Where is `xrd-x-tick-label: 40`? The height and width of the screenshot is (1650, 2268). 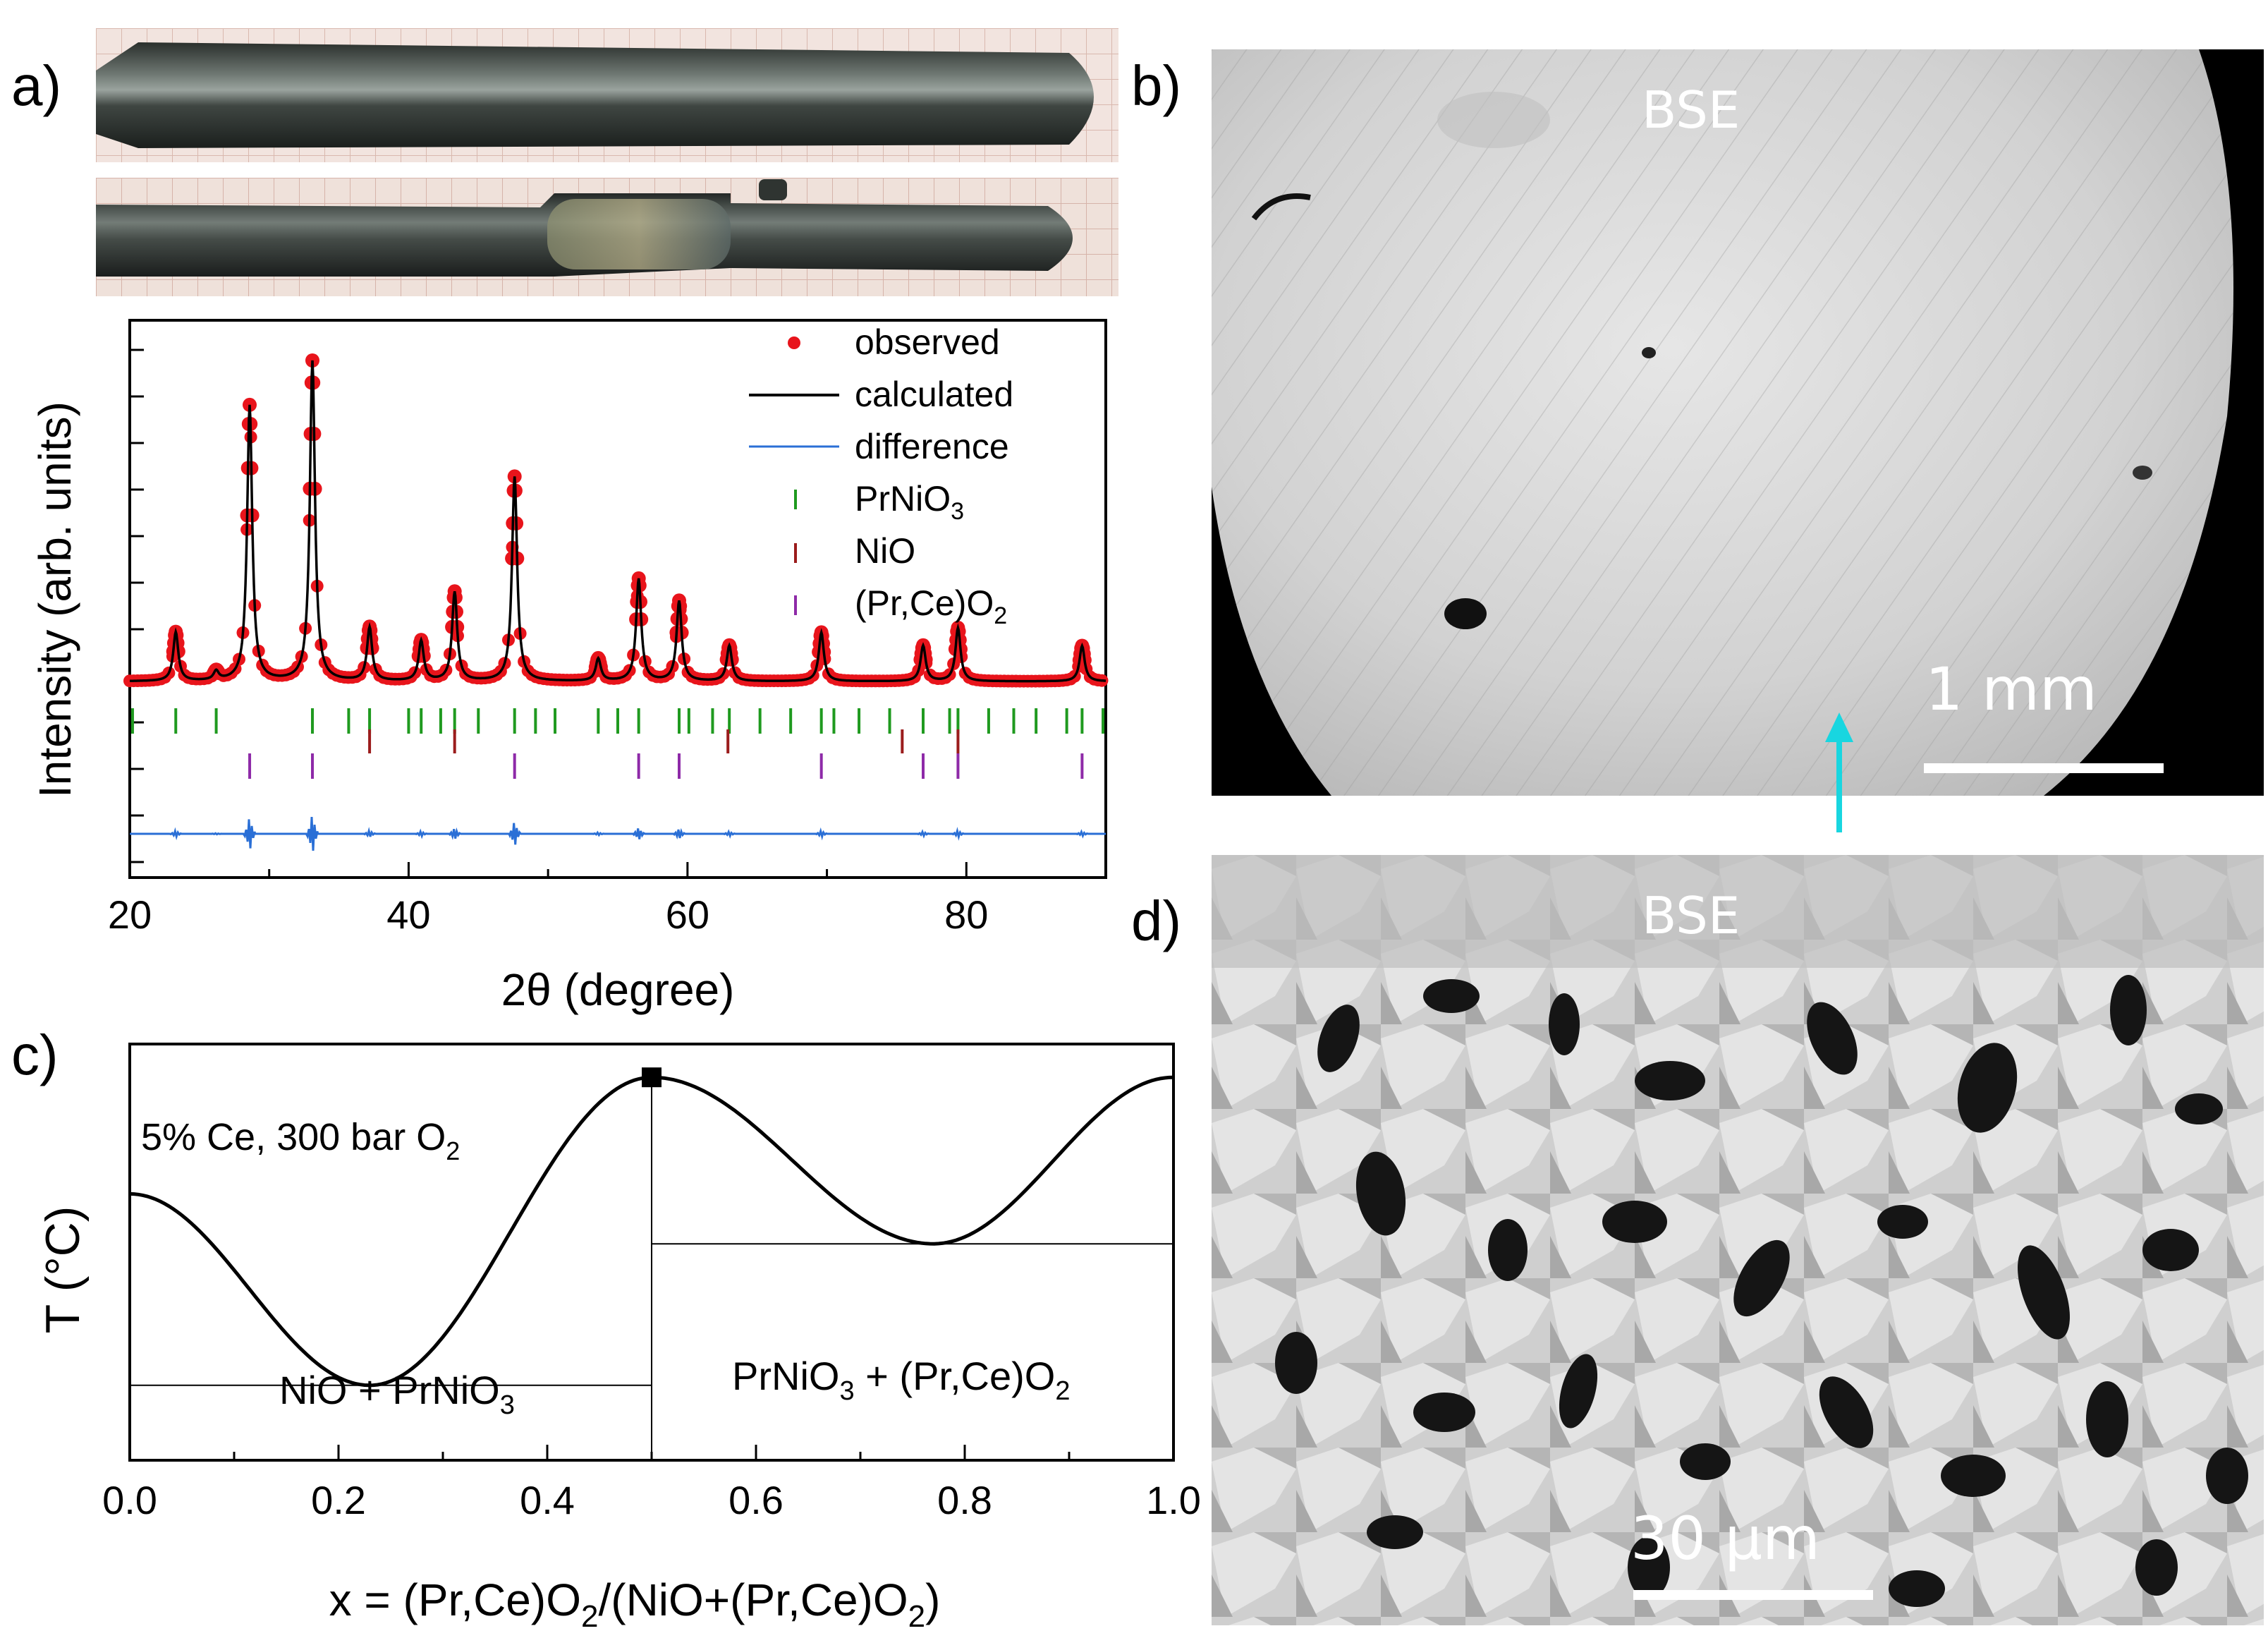 xrd-x-tick-label: 40 is located at coordinates (408, 914).